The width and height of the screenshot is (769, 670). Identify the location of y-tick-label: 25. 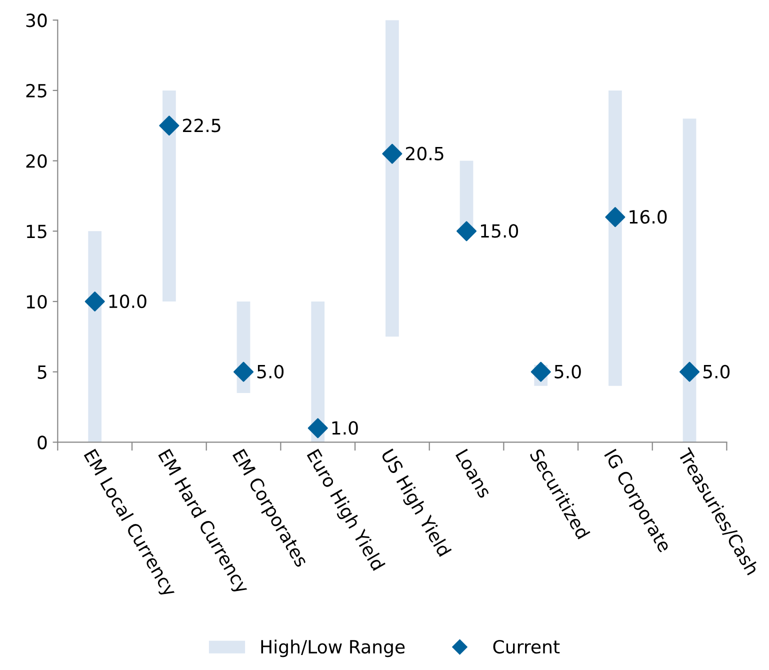
(36, 91).